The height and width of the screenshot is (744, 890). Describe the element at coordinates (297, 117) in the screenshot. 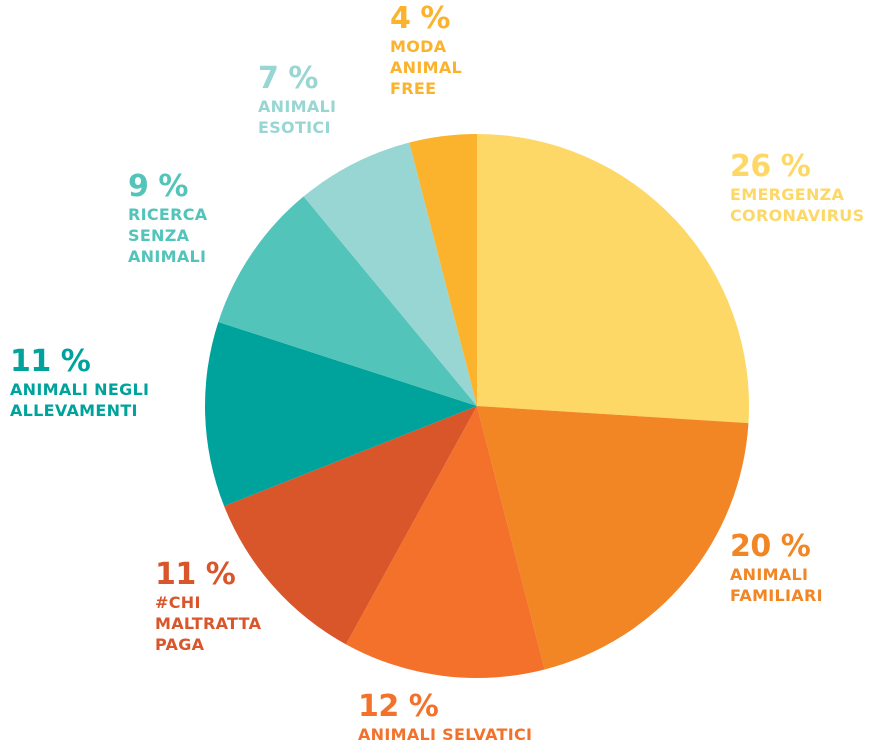

I see `category-label: ANIMALI ESOTICI` at that location.